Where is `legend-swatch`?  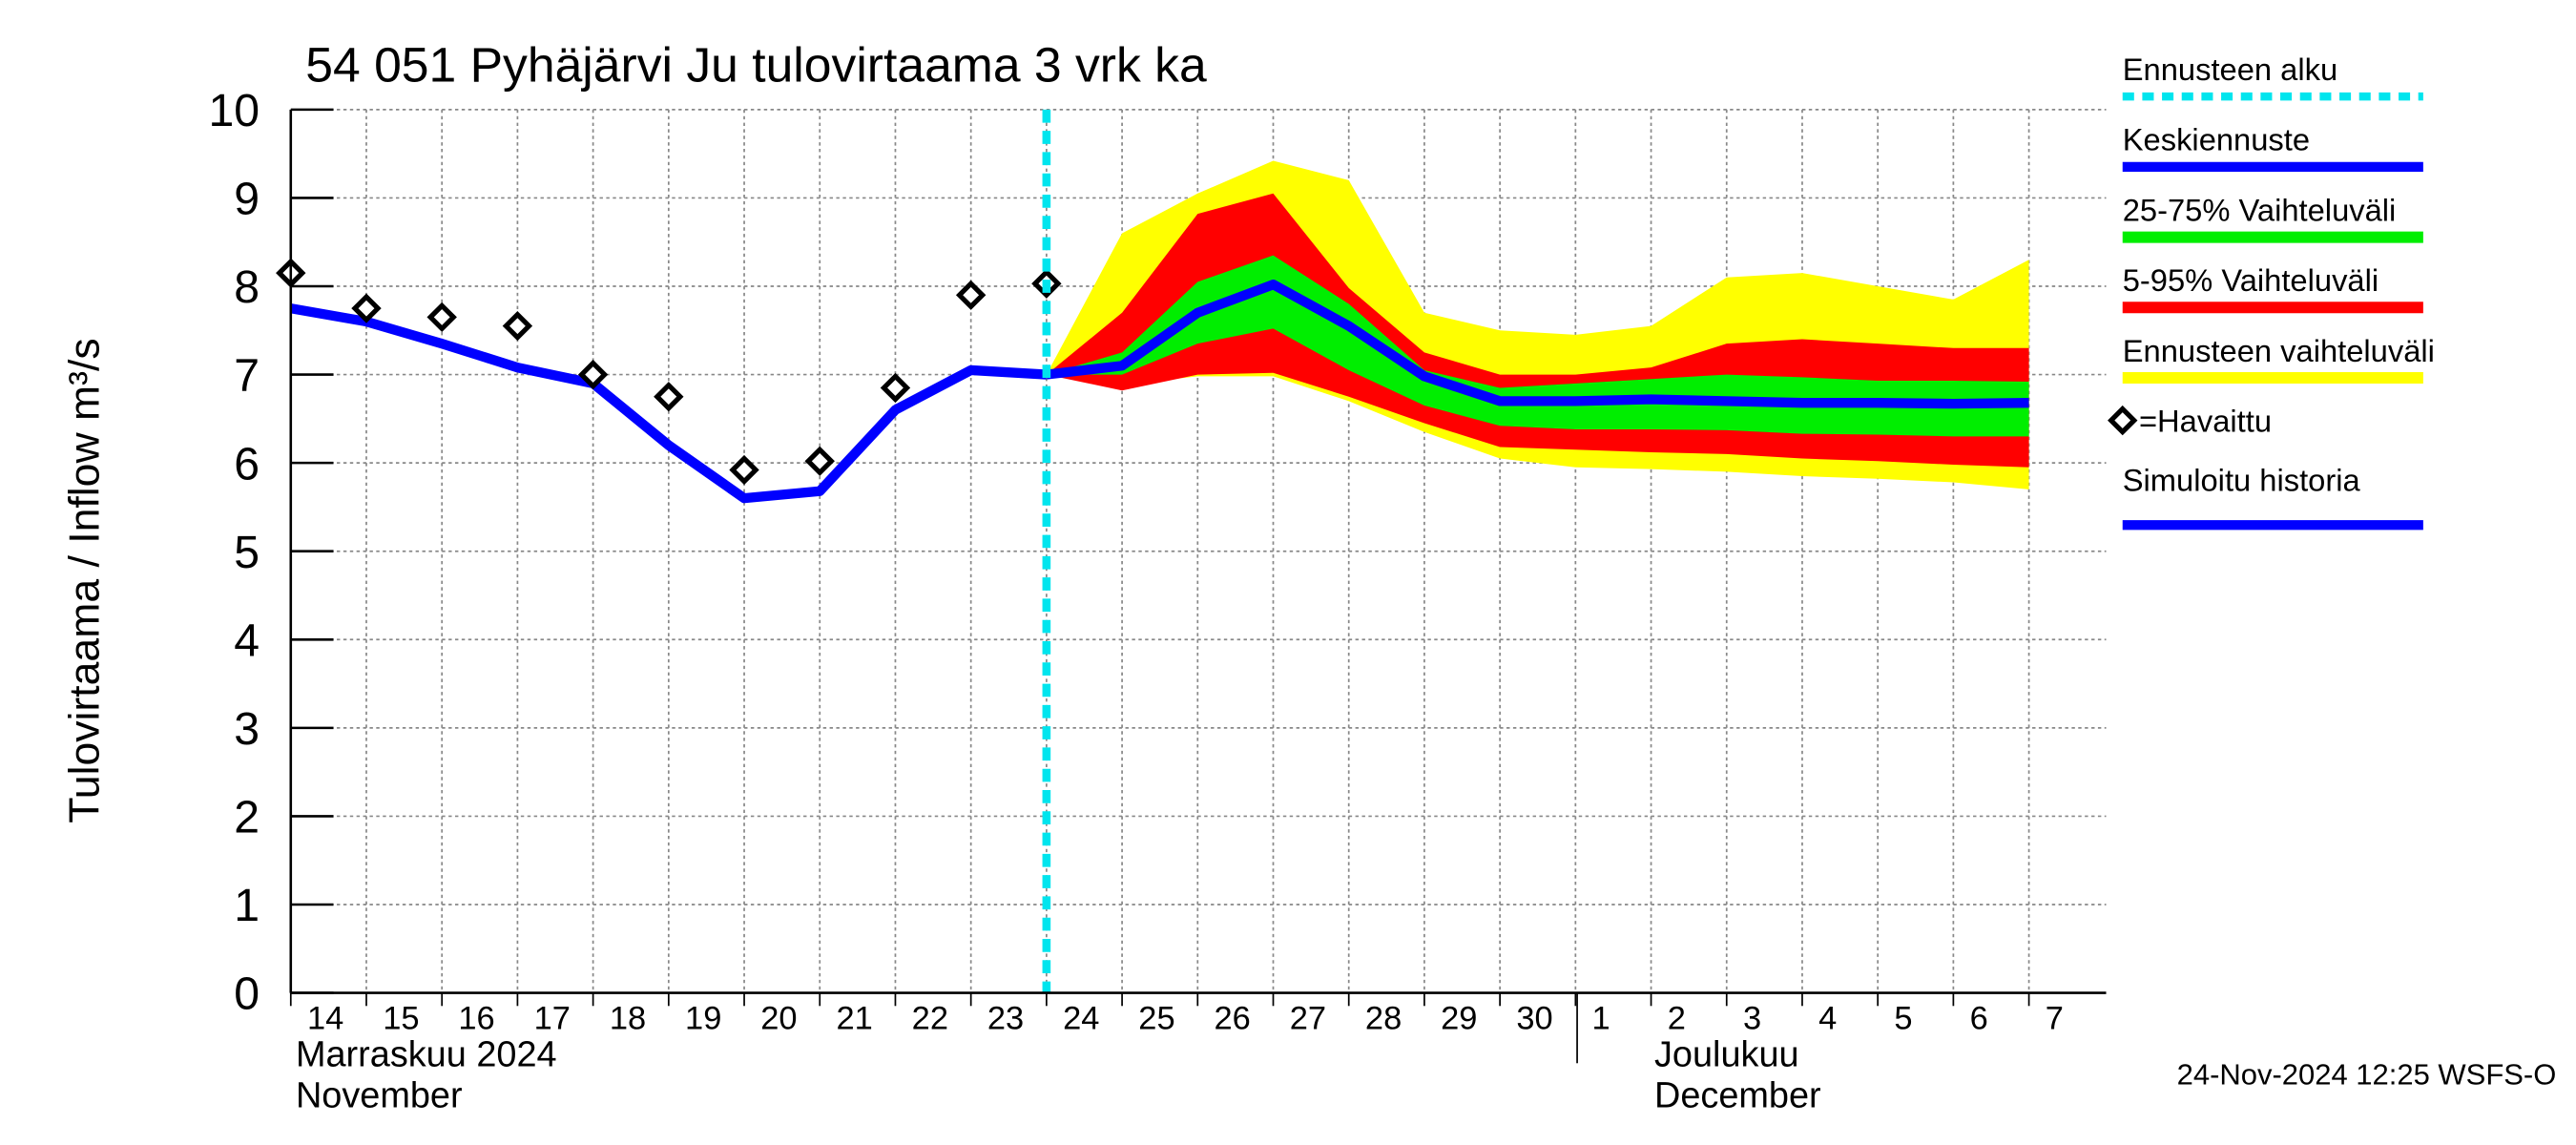 legend-swatch is located at coordinates (2123, 420).